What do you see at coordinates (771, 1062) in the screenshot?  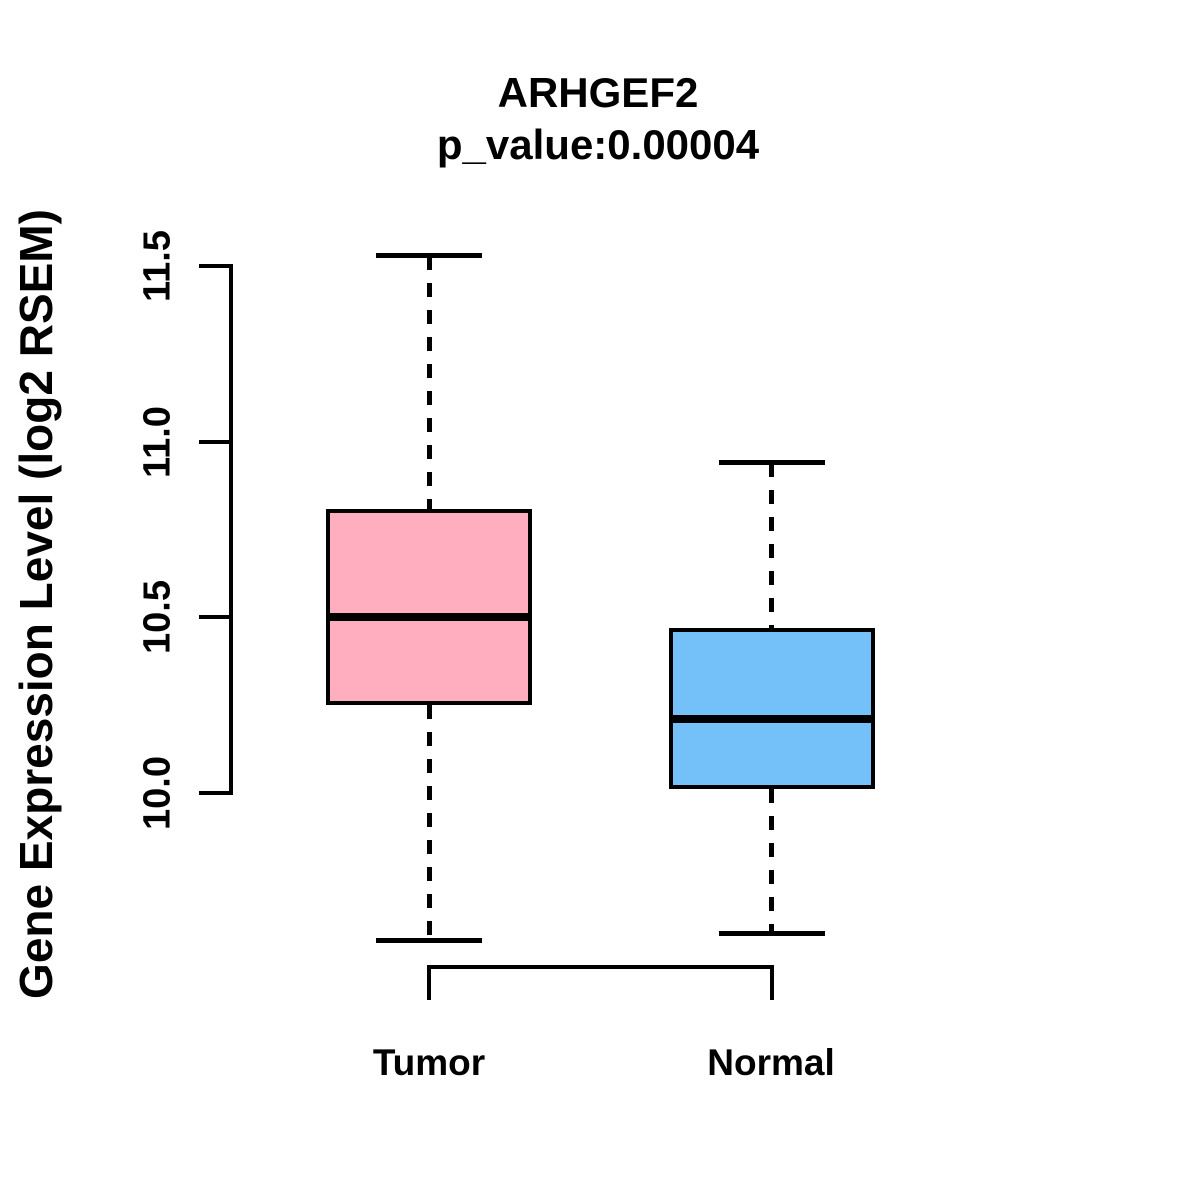 I see `x-tick-label-normal: Normal` at bounding box center [771, 1062].